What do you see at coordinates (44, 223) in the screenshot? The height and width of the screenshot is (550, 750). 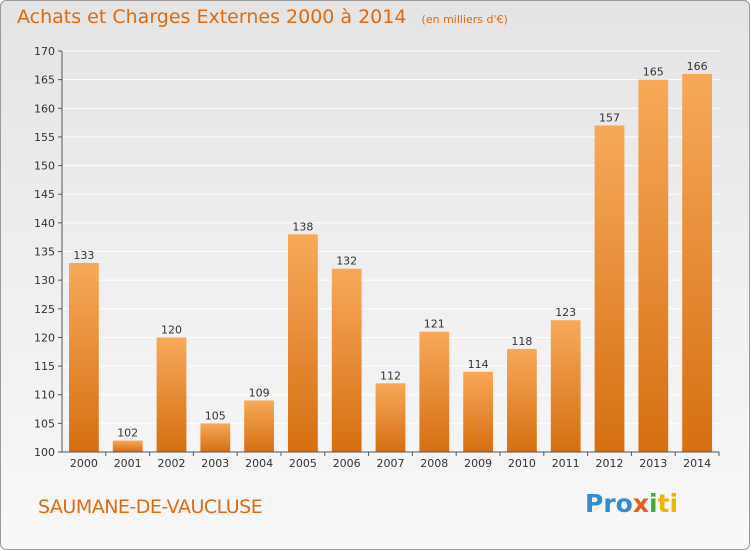 I see `y-tick-label: 140` at bounding box center [44, 223].